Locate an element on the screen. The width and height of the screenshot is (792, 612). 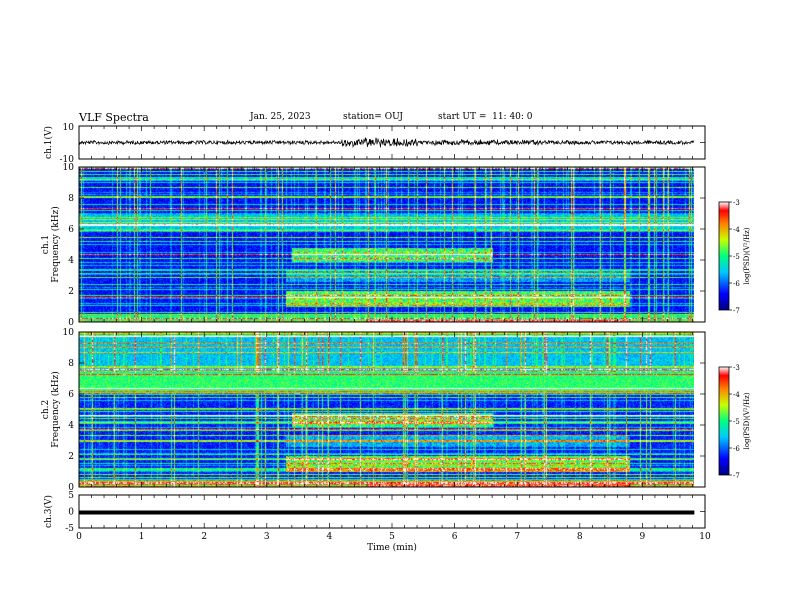
time-tick-label: 1 is located at coordinates (142, 537).